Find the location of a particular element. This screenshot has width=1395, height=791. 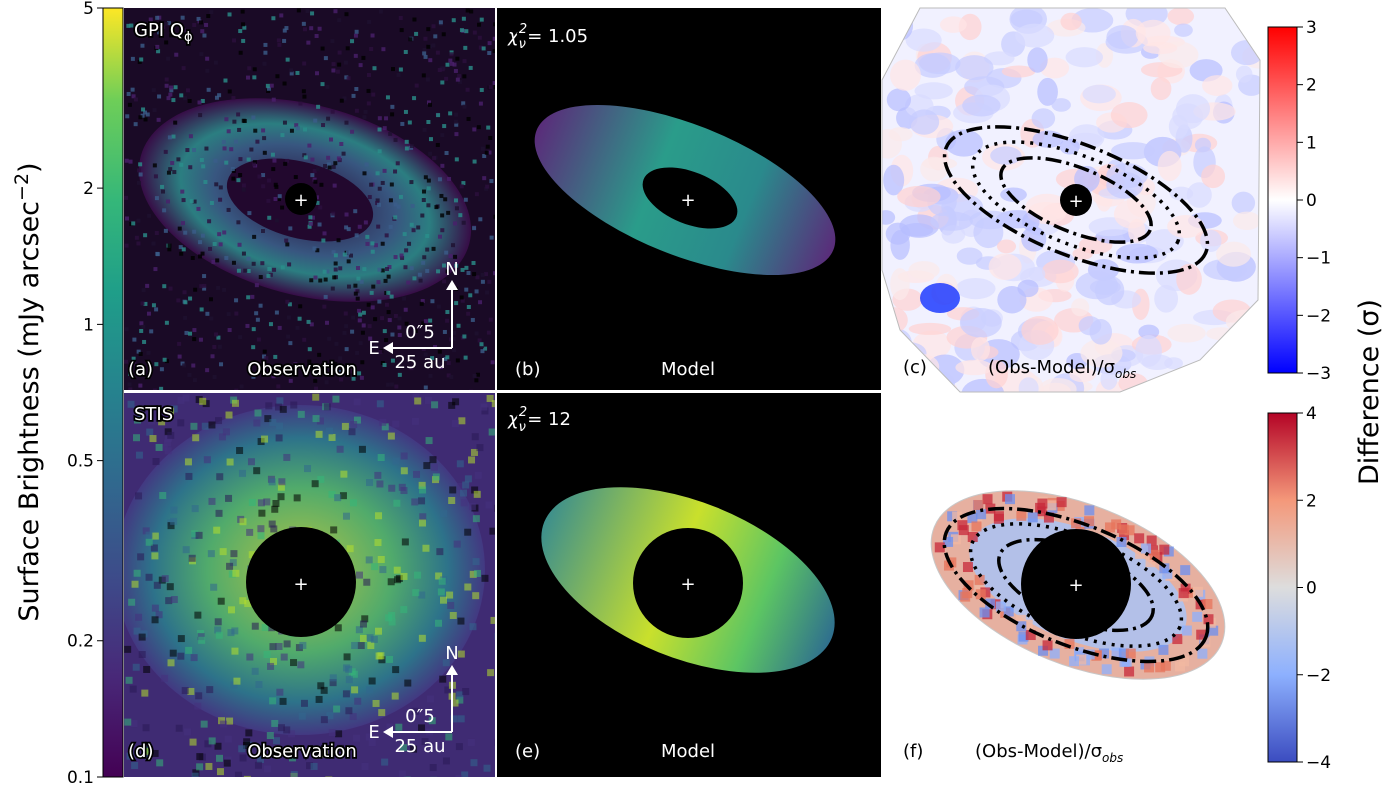

panel-d: + STIS (d) Observation N E 0″5 25 au is located at coordinates (309, 585).